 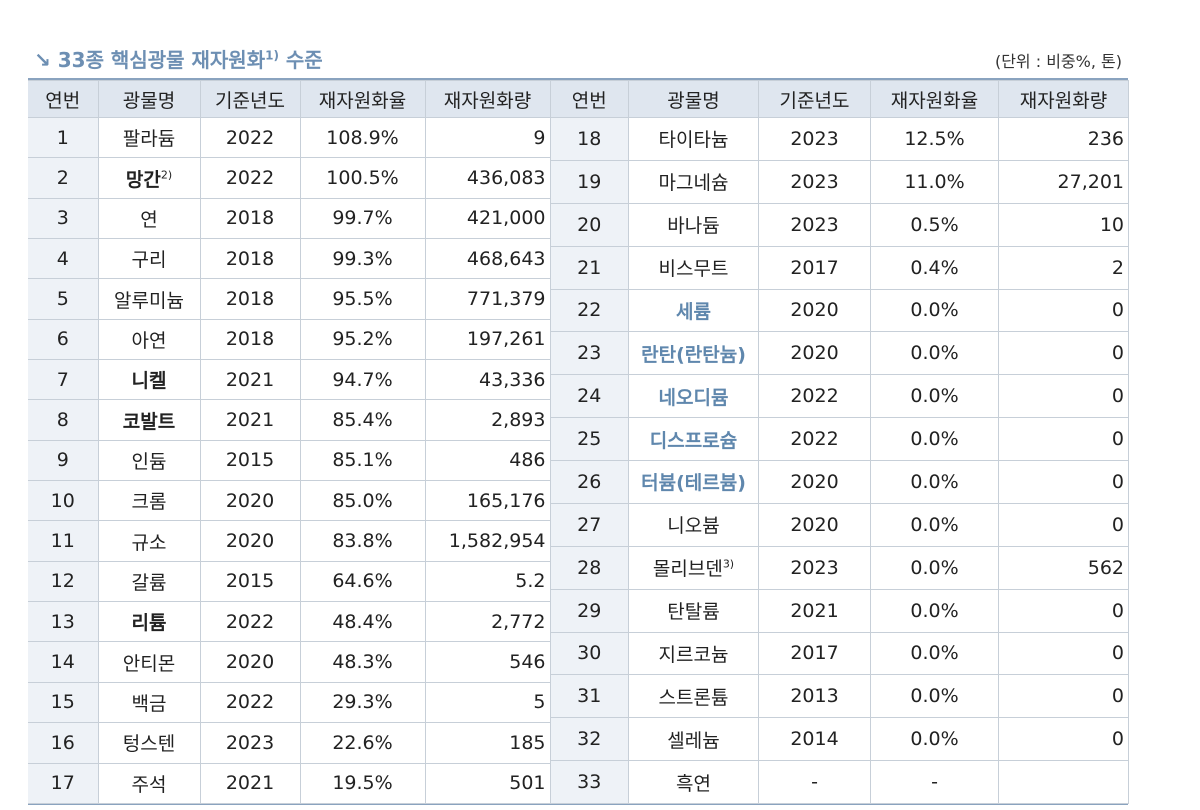 I want to click on row: 27 니오븀 2020 0.0% 0, so click(x=839, y=524).